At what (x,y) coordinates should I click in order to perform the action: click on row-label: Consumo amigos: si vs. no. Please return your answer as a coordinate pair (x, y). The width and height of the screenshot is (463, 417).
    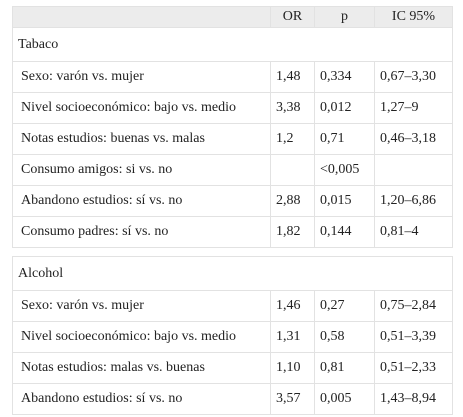
    Looking at the image, I should click on (141, 170).